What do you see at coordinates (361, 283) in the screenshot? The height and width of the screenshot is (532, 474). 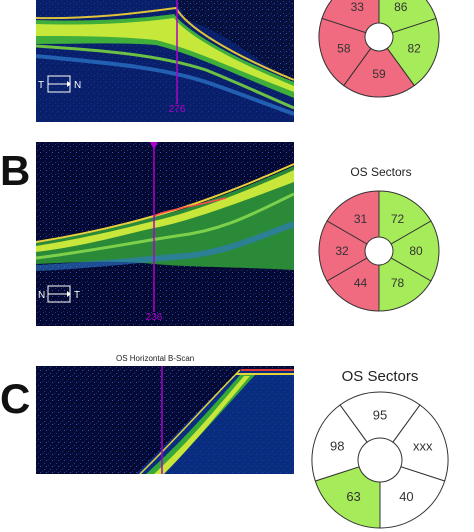 I see `panelb-sector-value-bottom: 44` at bounding box center [361, 283].